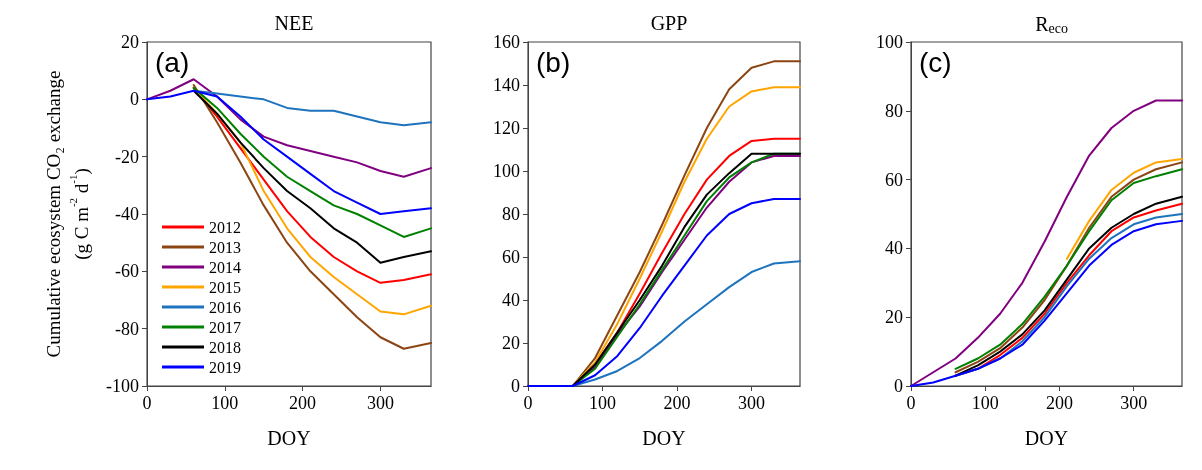 The width and height of the screenshot is (1202, 470). What do you see at coordinates (225, 327) in the screenshot?
I see `legend-label: 2017` at bounding box center [225, 327].